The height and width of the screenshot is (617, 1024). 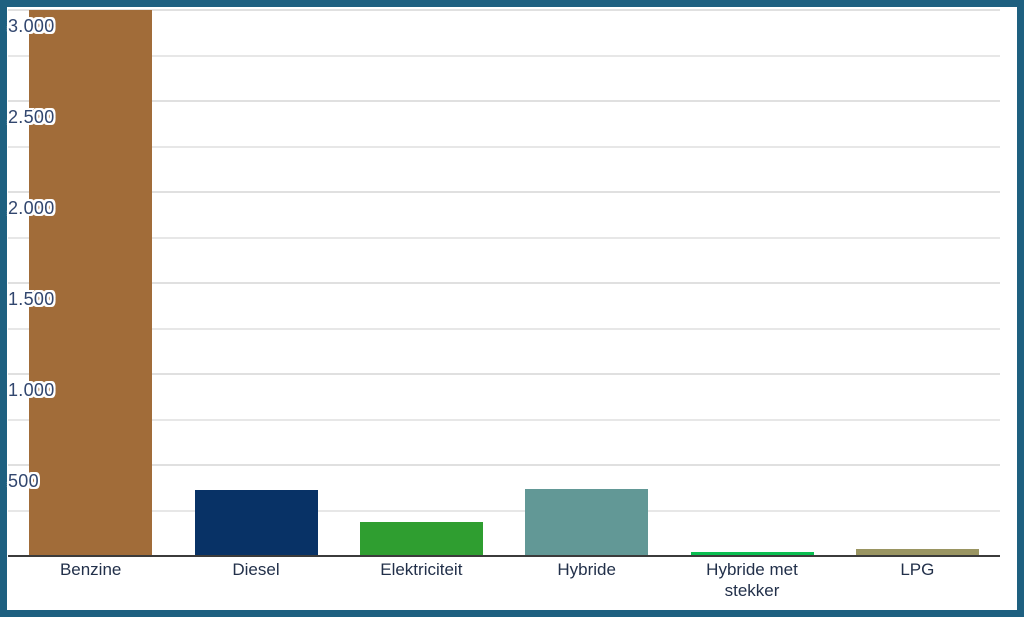 I want to click on x-label-elektriciteit: Elektriciteit, so click(x=421, y=569).